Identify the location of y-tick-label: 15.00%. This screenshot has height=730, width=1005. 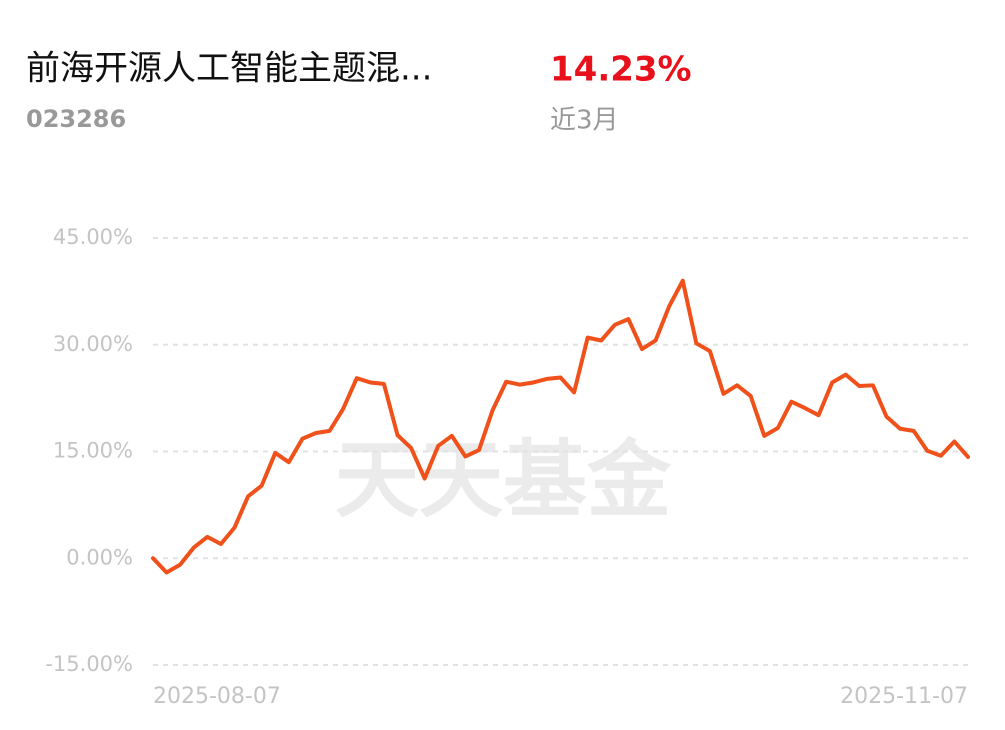
(93, 451).